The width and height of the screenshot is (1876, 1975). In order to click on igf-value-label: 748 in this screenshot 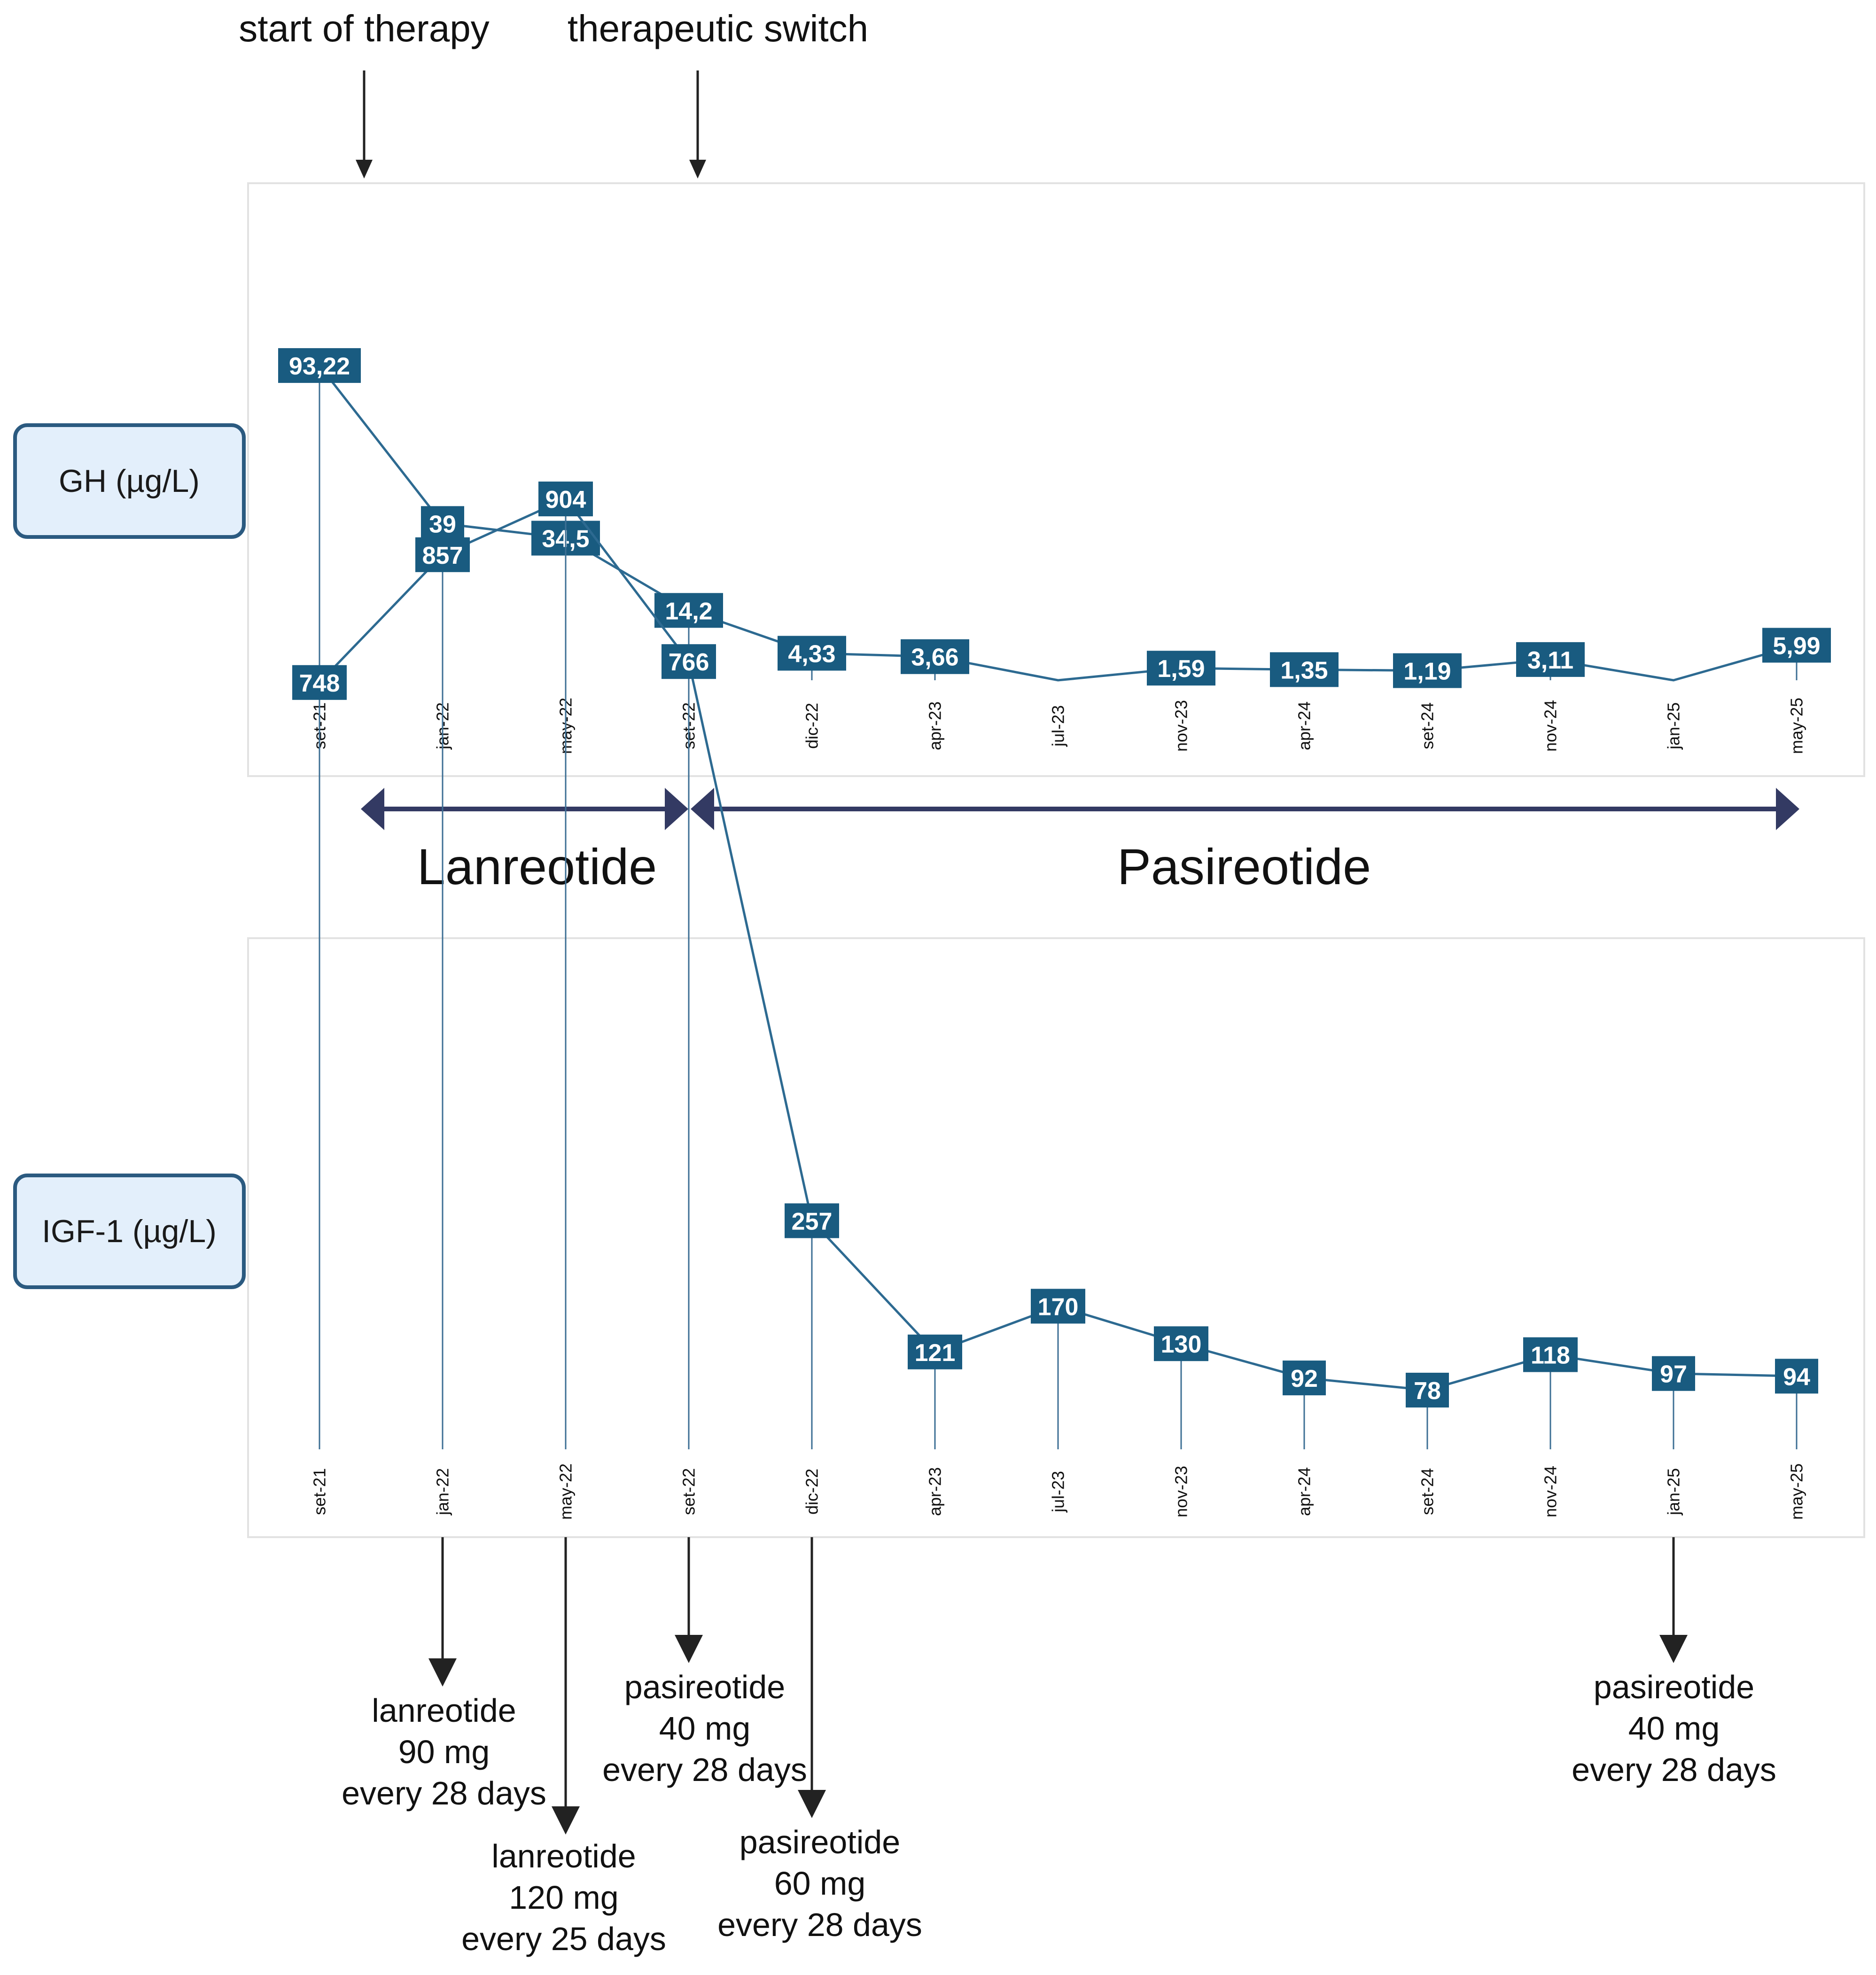, I will do `click(319, 683)`.